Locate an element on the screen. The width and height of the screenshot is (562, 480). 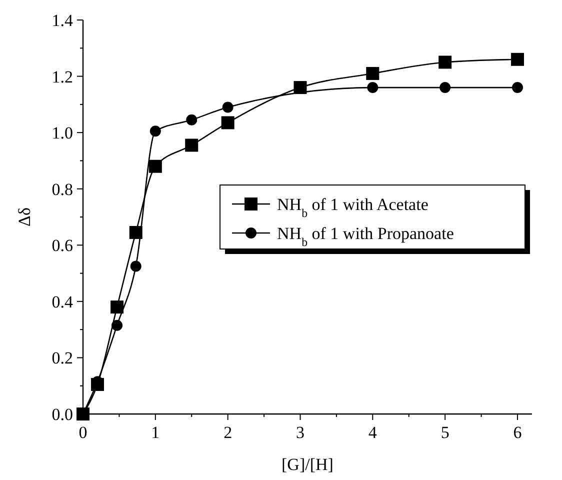
x-tick-label: 4 is located at coordinates (373, 432).